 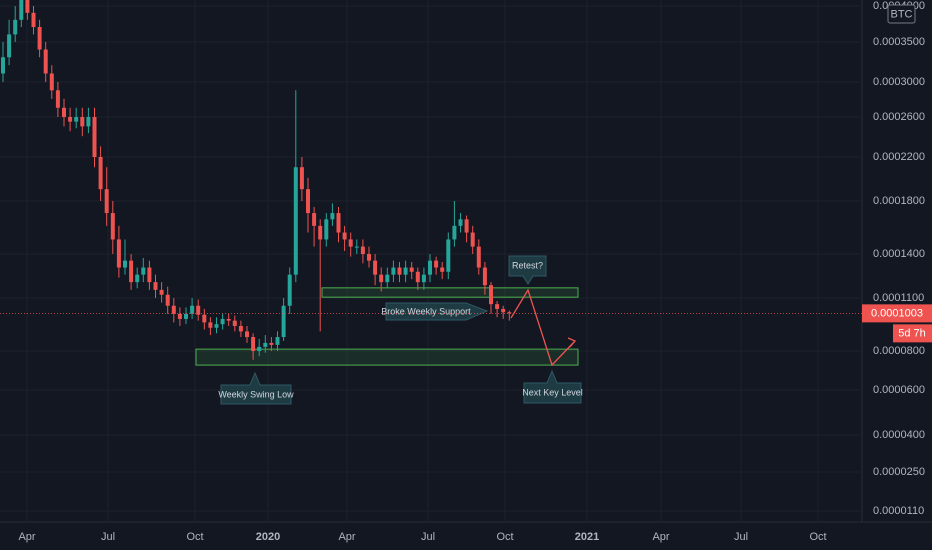 What do you see at coordinates (346, 537) in the screenshot?
I see `x-tick-label: Apr` at bounding box center [346, 537].